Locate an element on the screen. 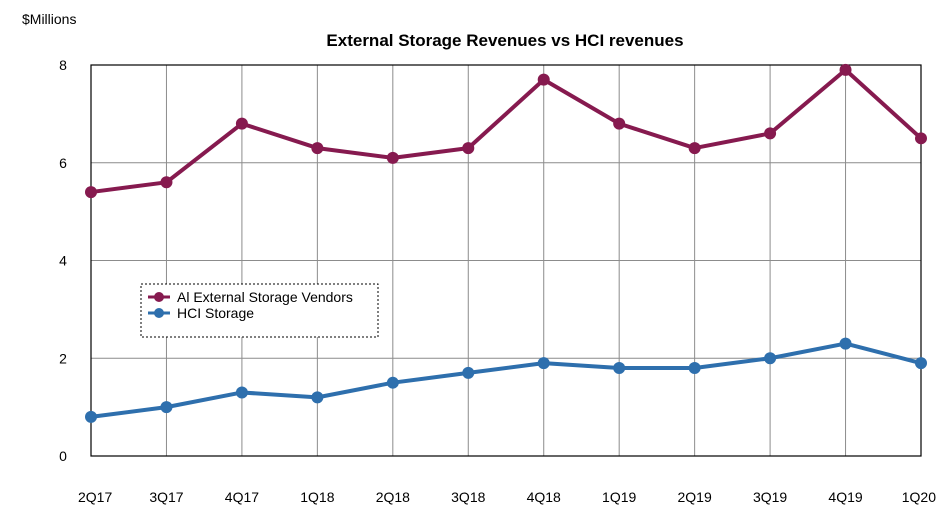 The width and height of the screenshot is (950, 517). x-tick-label: 3Q18 is located at coordinates (468, 497).